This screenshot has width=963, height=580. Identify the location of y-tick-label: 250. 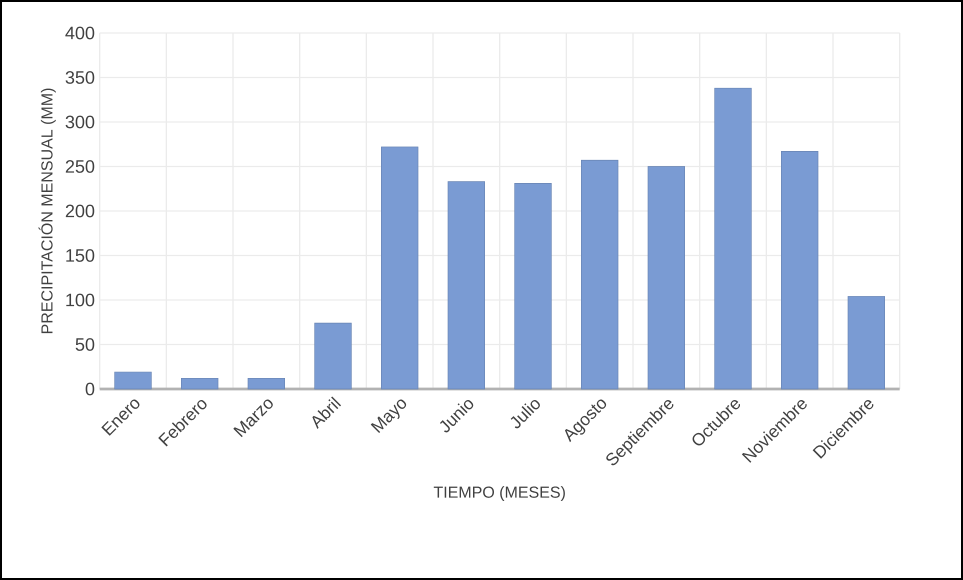
(80, 166).